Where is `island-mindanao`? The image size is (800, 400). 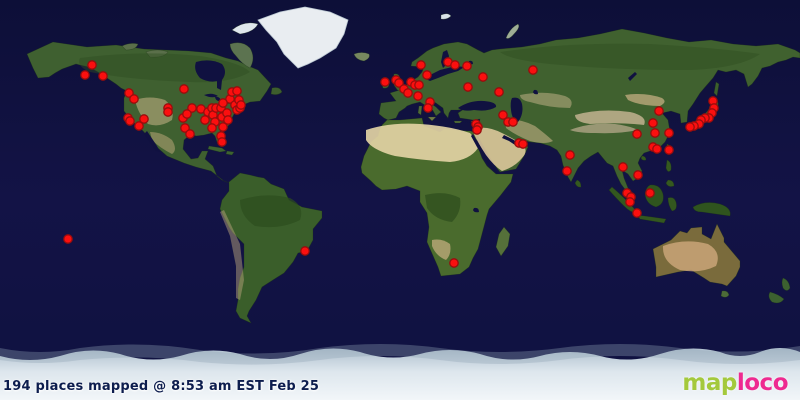
island-mindanao is located at coordinates (670, 183).